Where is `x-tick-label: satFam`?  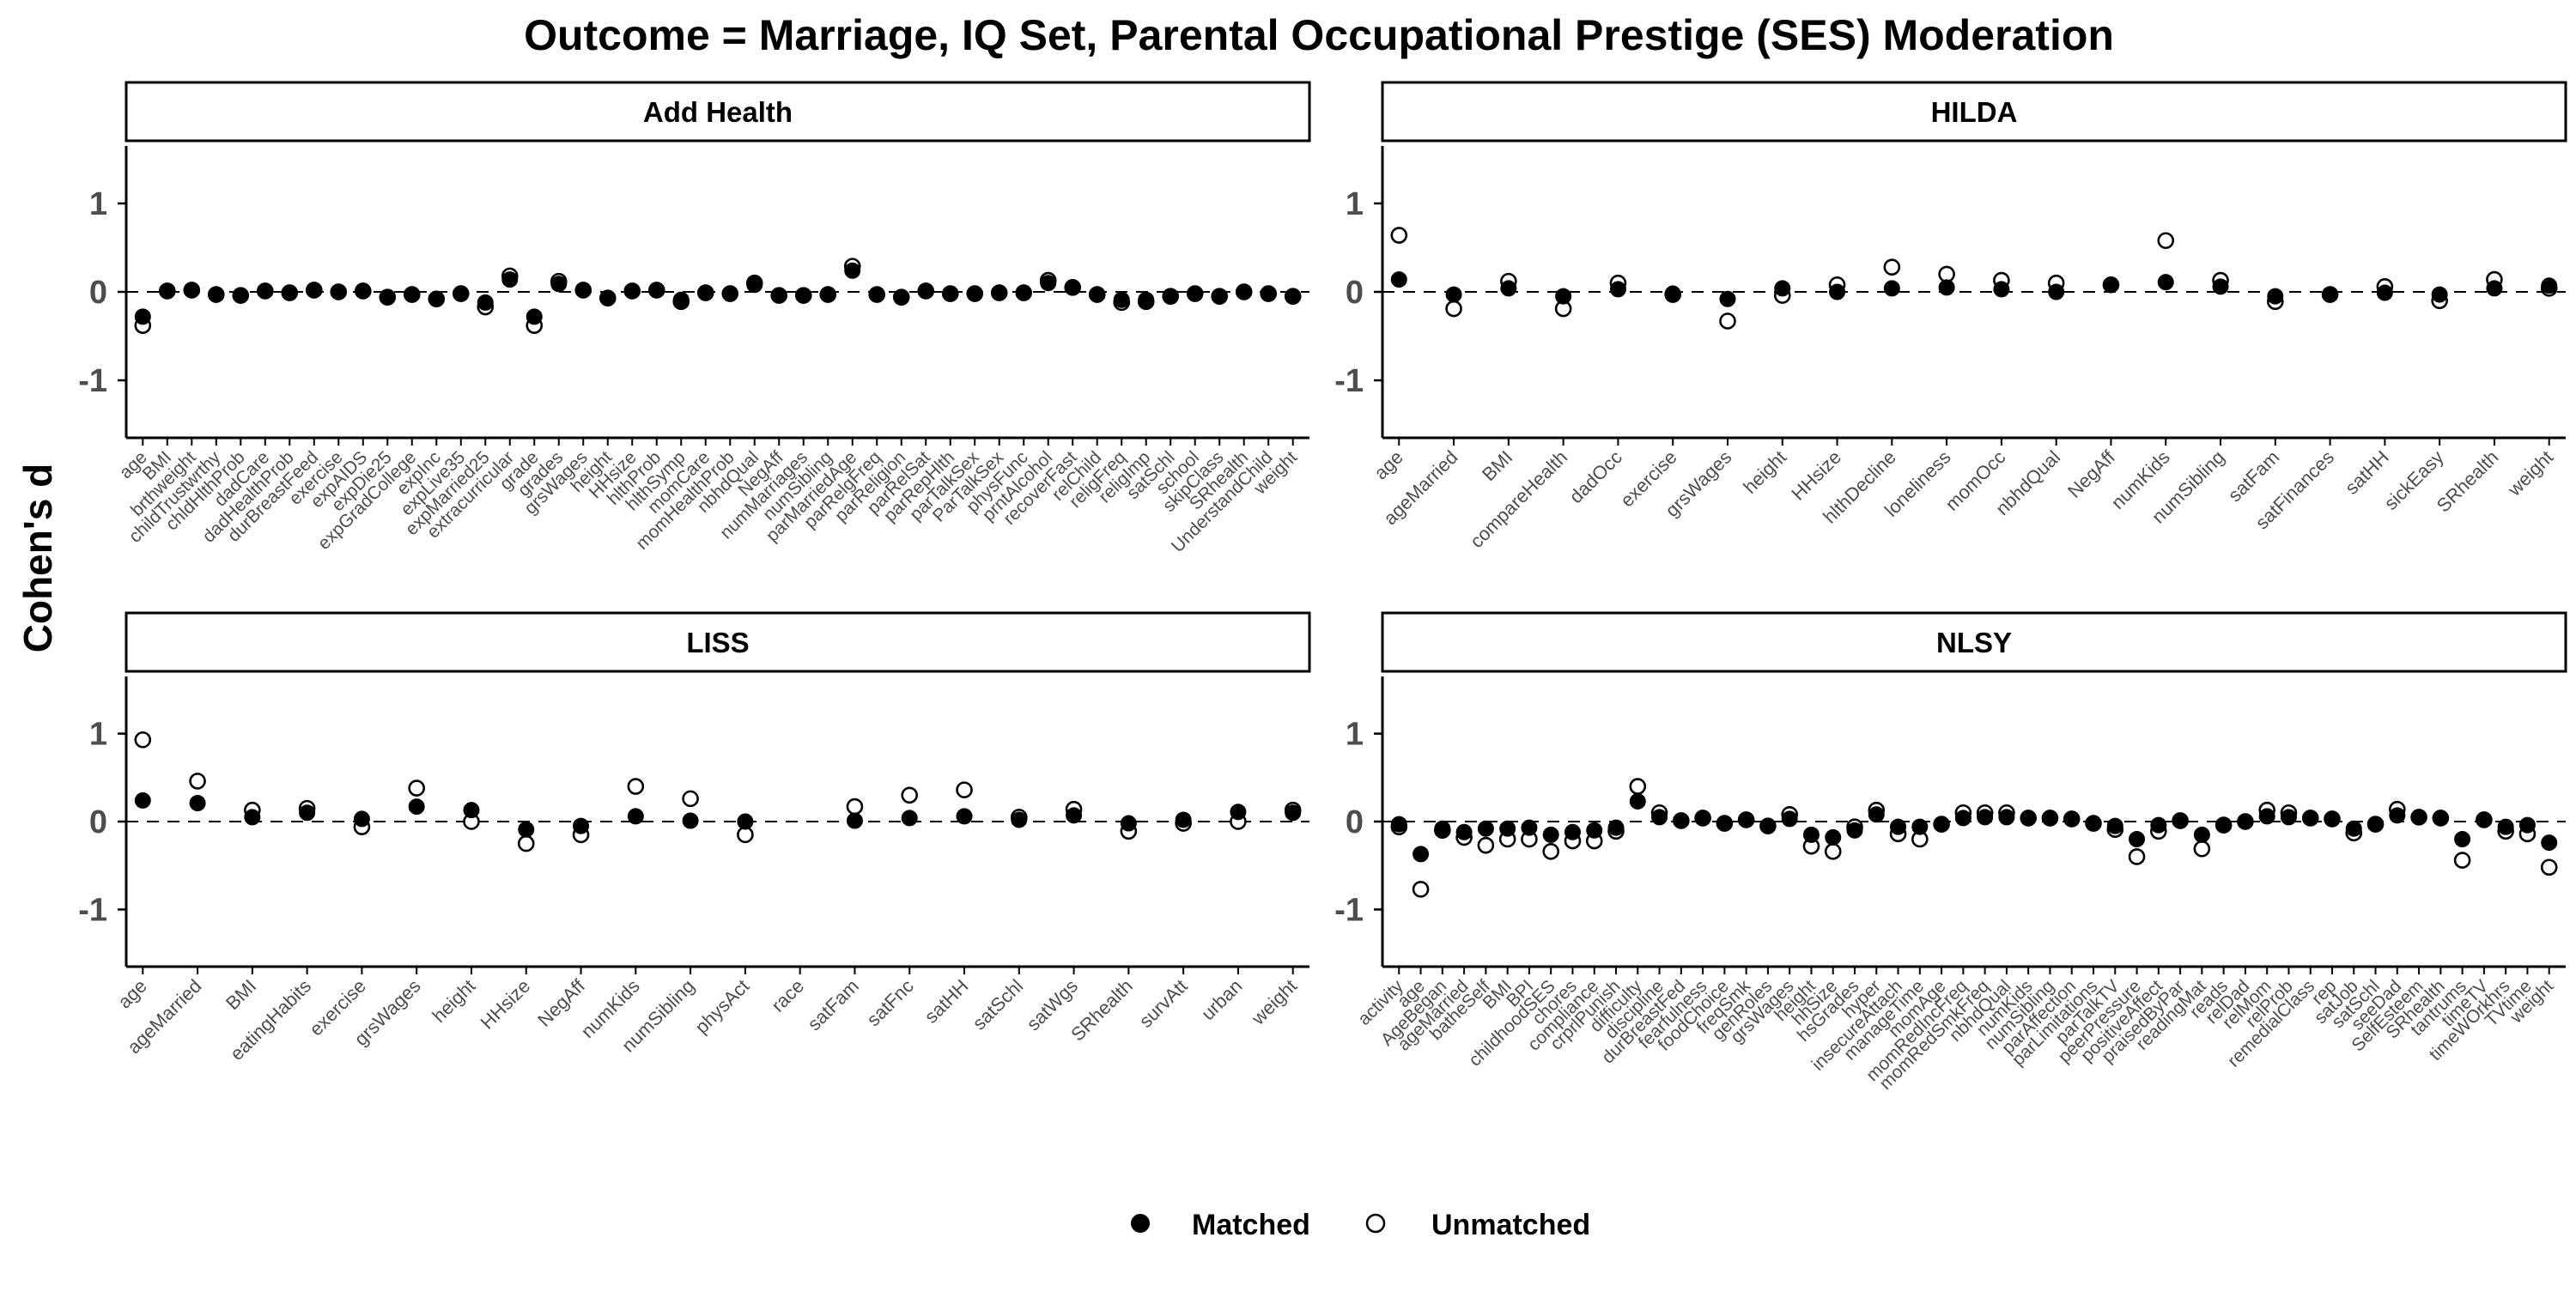 x-tick-label: satFam is located at coordinates (833, 1005).